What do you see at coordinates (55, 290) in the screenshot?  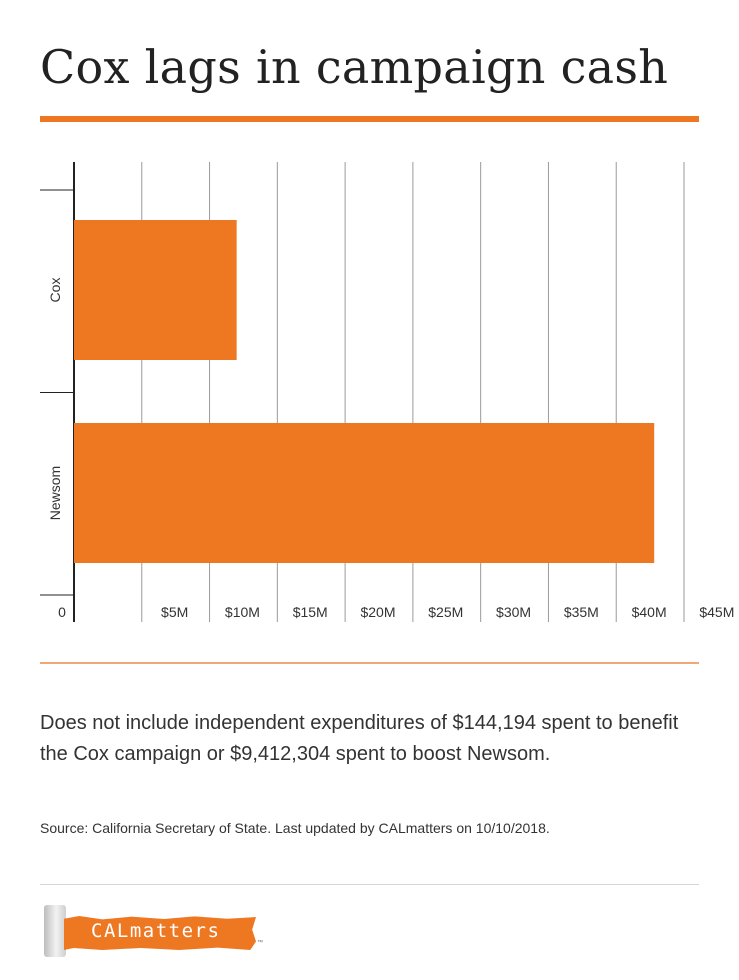 I see `category-label-cox: Cox` at bounding box center [55, 290].